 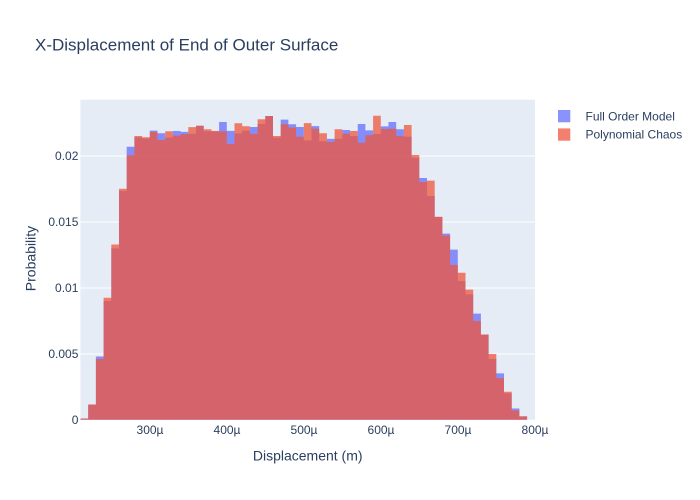 I want to click on svg-text: 0, so click(x=75, y=420).